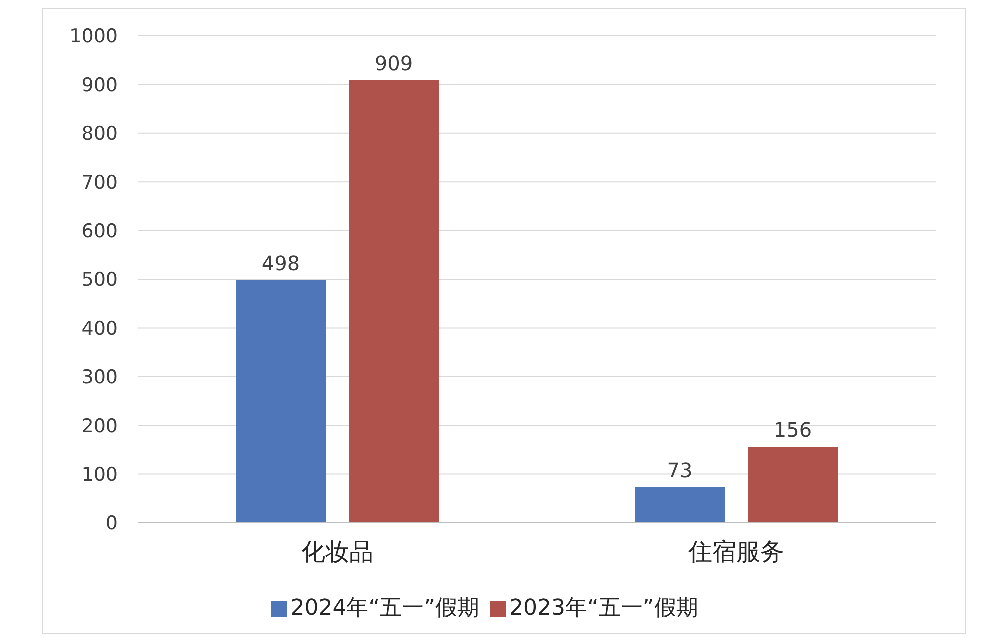 The height and width of the screenshot is (644, 992). What do you see at coordinates (94, 37) in the screenshot?
I see `y-tick-label: 1000` at bounding box center [94, 37].